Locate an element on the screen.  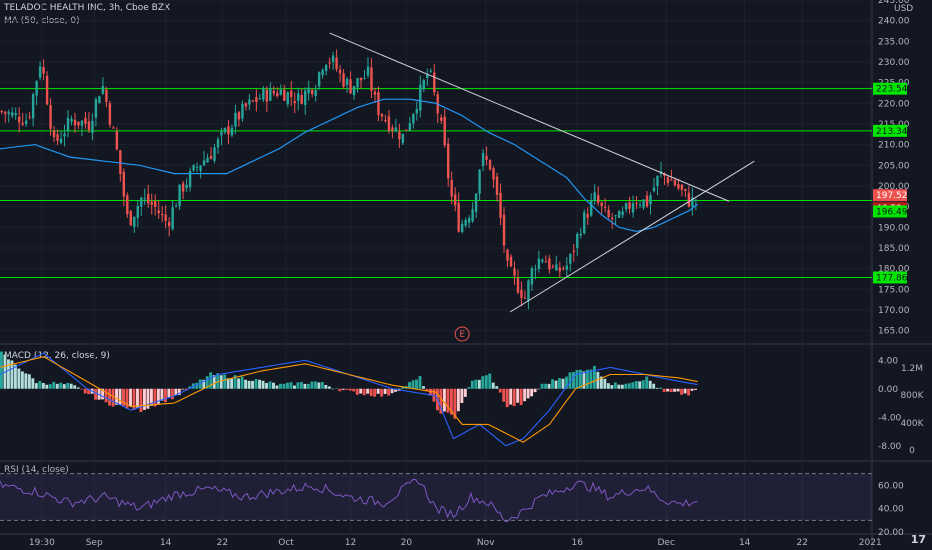
currency-label: USD is located at coordinates (903, 9).